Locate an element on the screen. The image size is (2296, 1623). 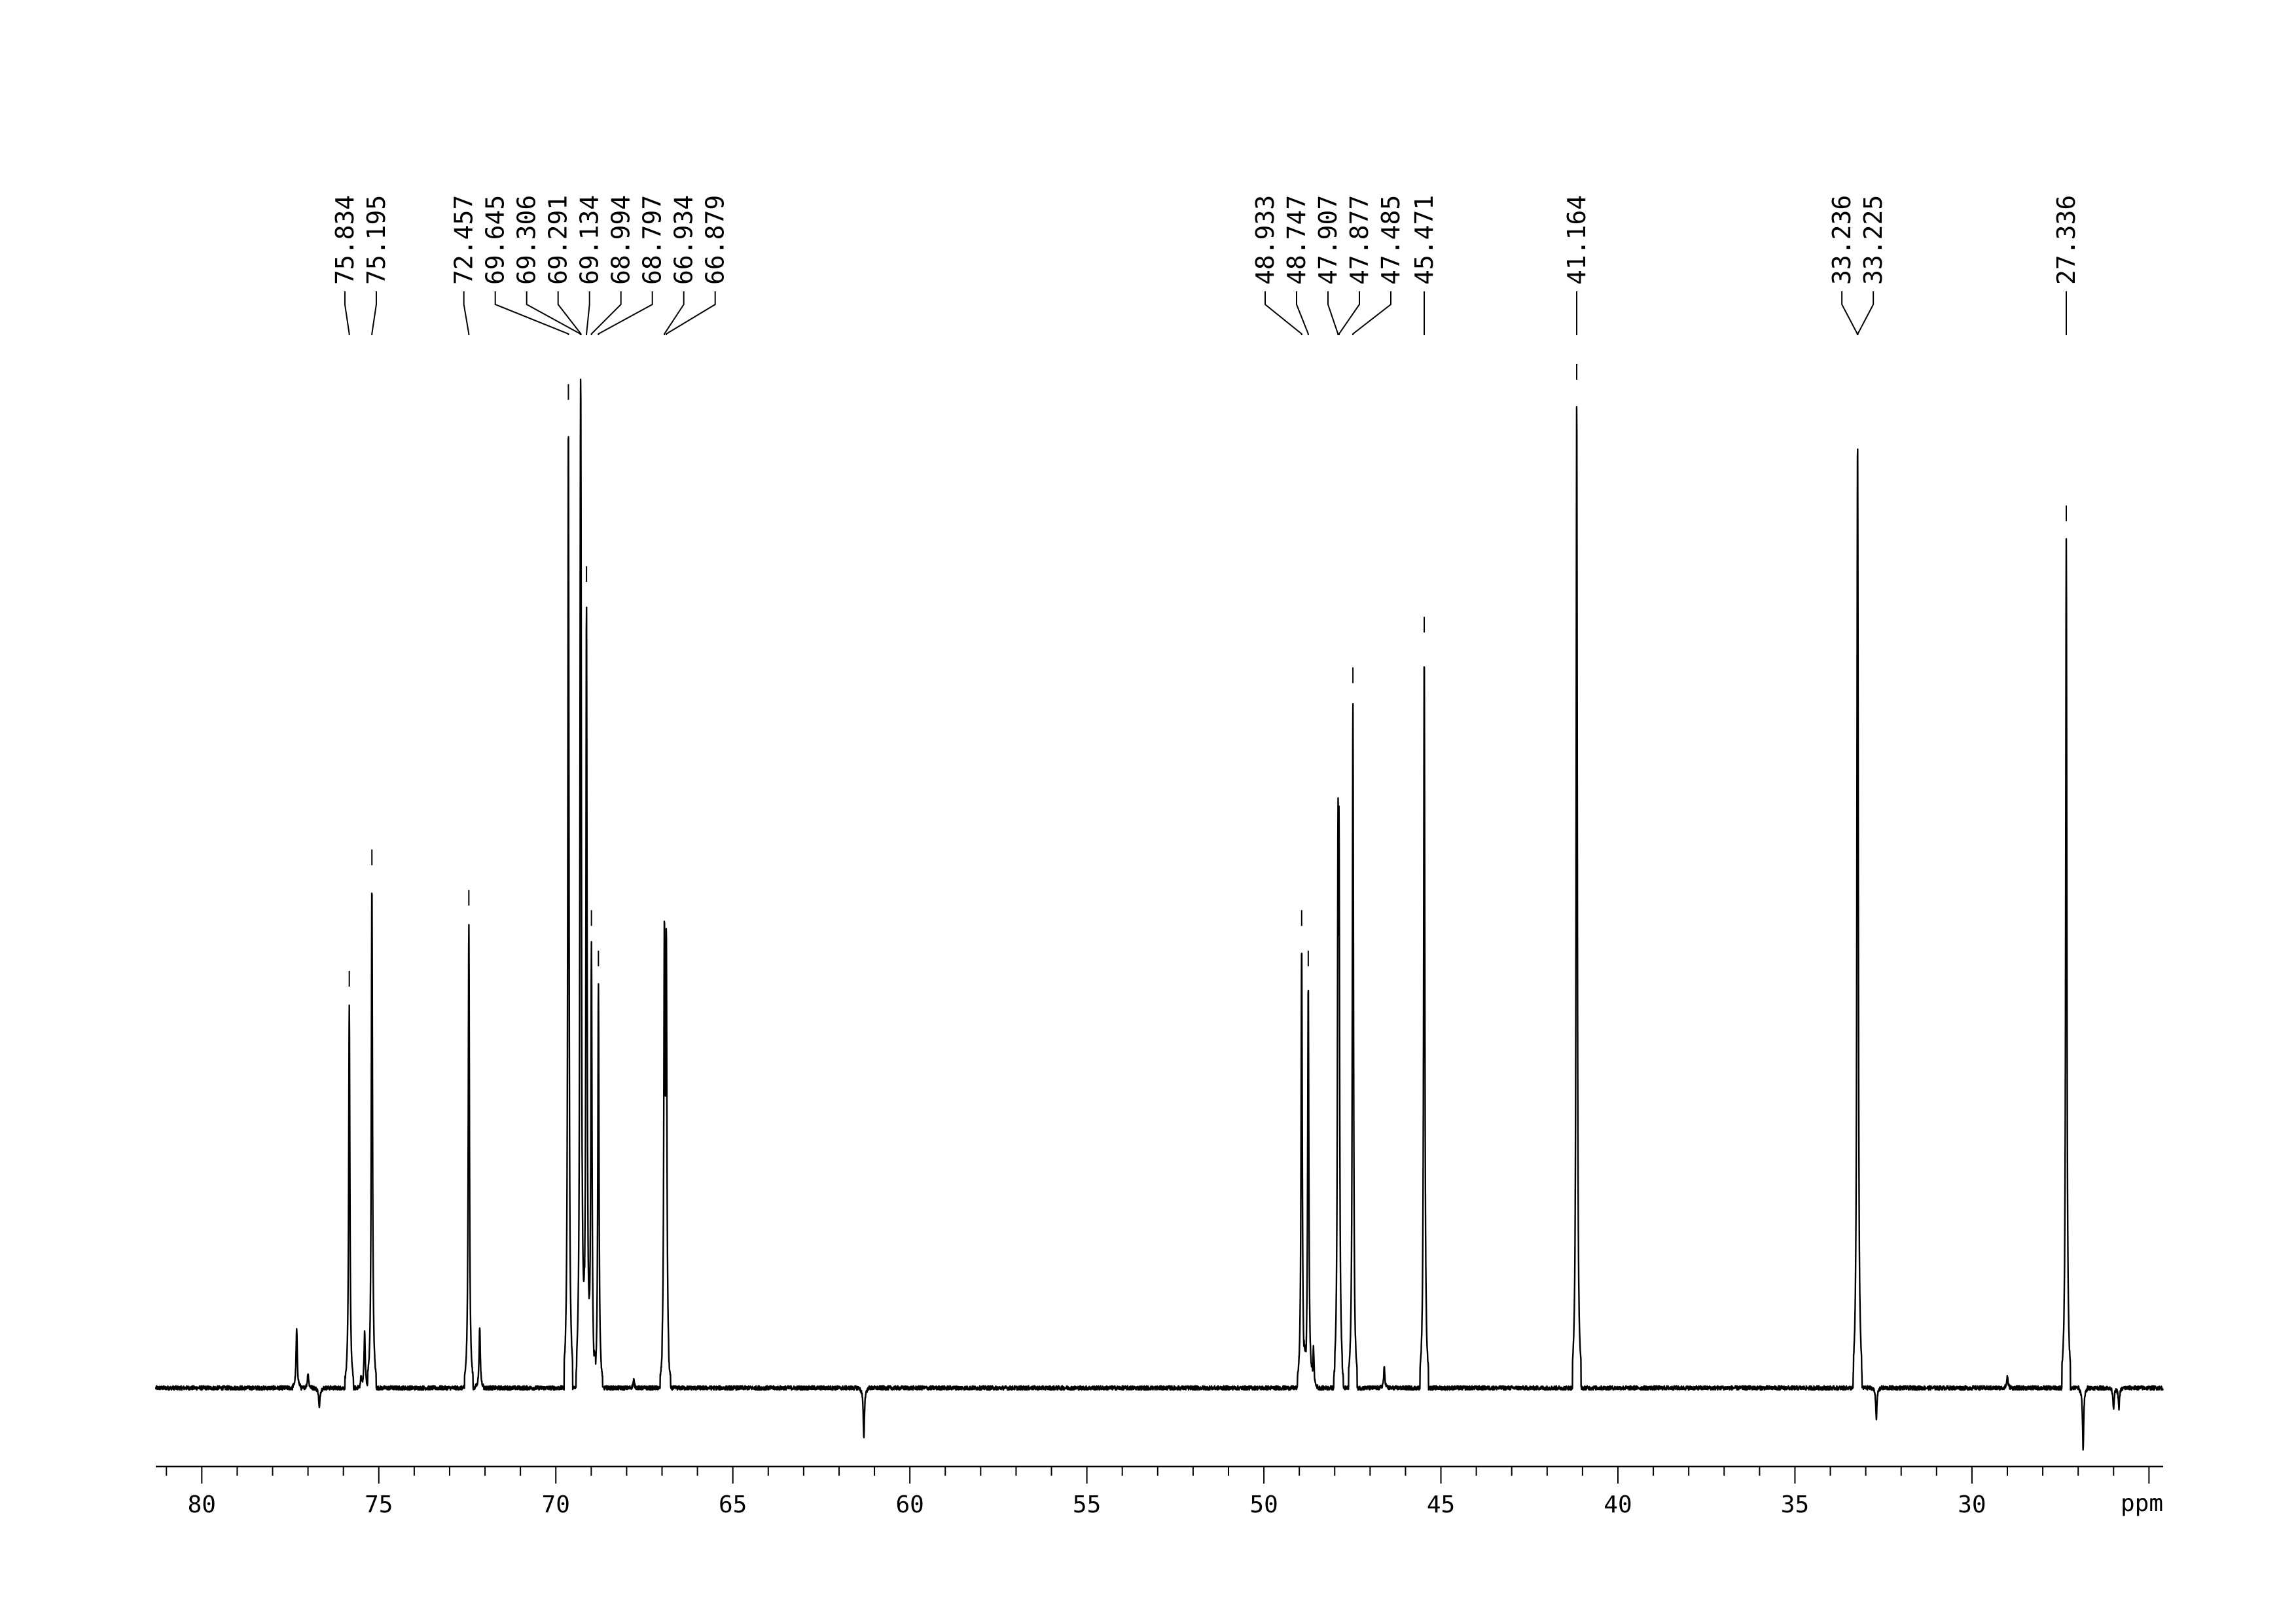
peak-label: 75.834 is located at coordinates (345, 240).